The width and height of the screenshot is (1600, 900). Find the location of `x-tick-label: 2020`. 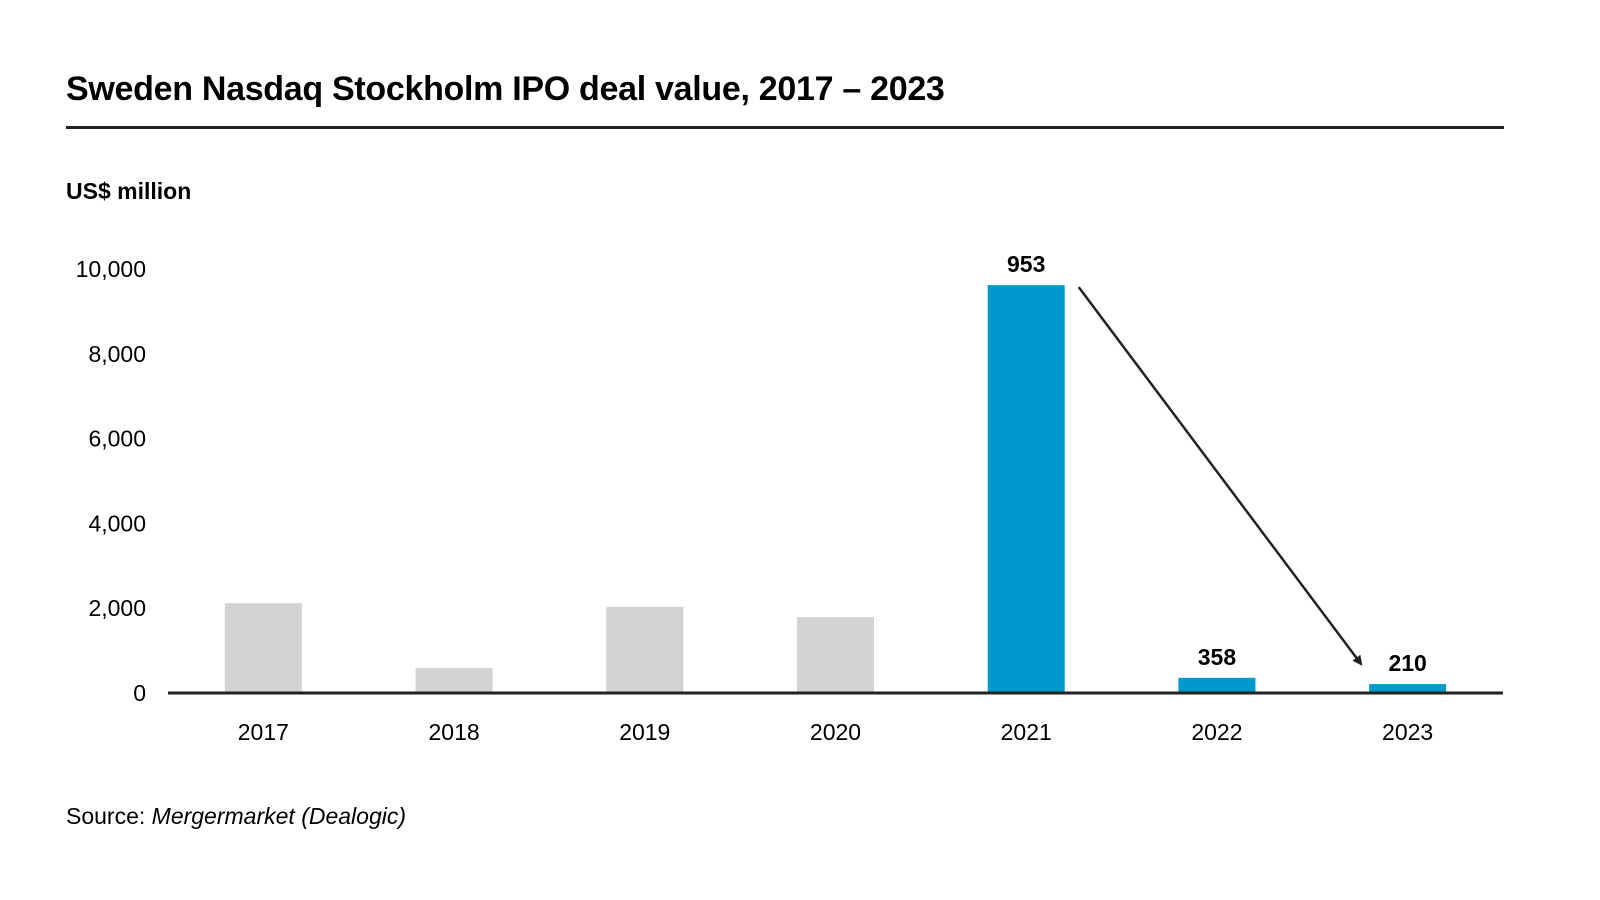

x-tick-label: 2020 is located at coordinates (835, 732).